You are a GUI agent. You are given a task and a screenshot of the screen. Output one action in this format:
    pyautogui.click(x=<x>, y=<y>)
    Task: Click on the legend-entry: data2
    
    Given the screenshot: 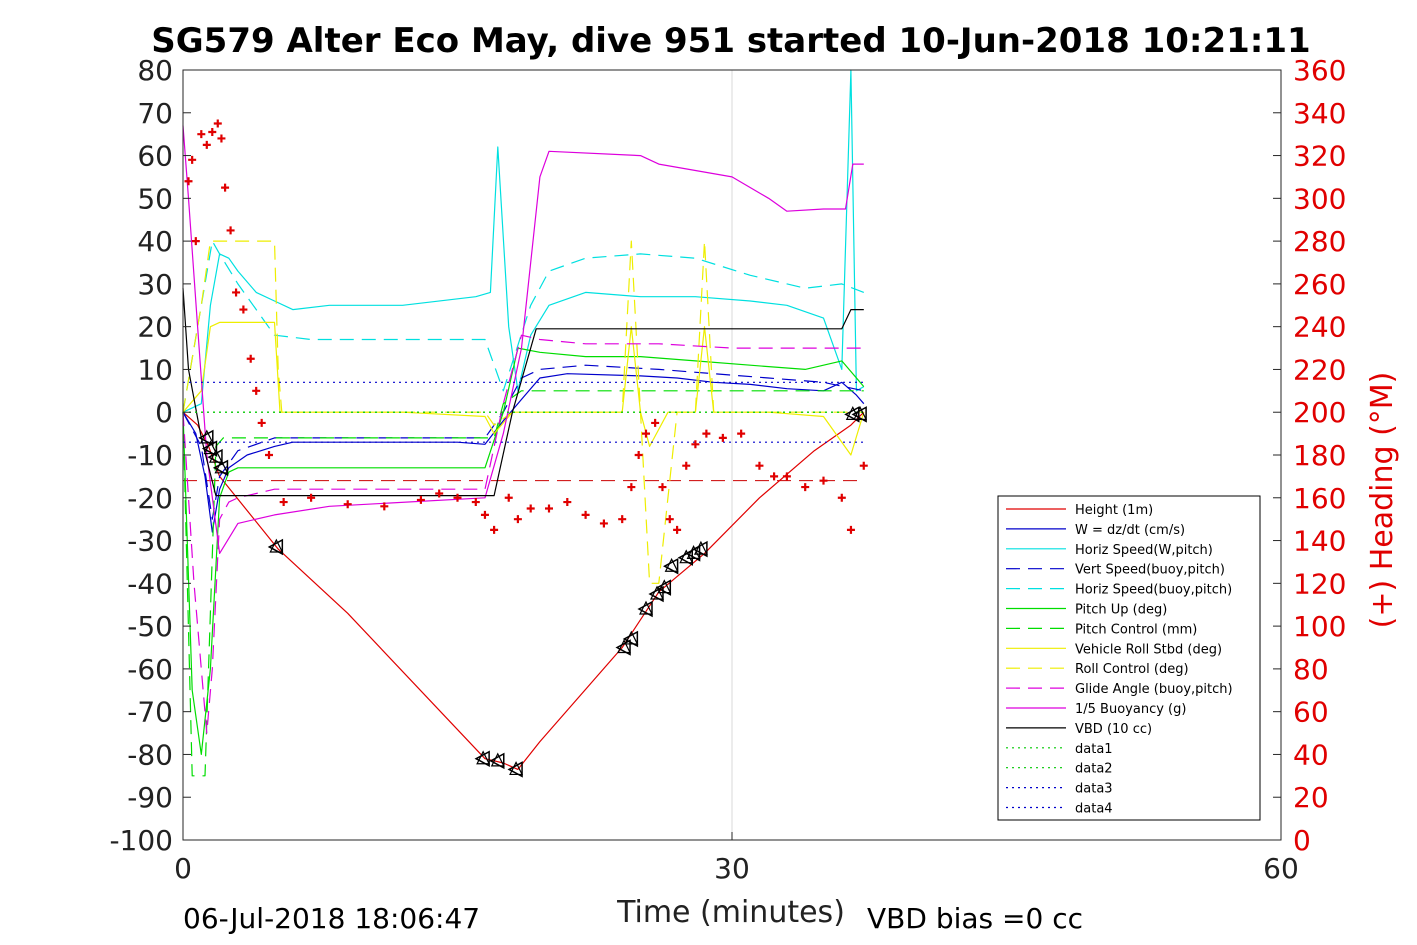 What is the action you would take?
    pyautogui.click(x=1094, y=769)
    